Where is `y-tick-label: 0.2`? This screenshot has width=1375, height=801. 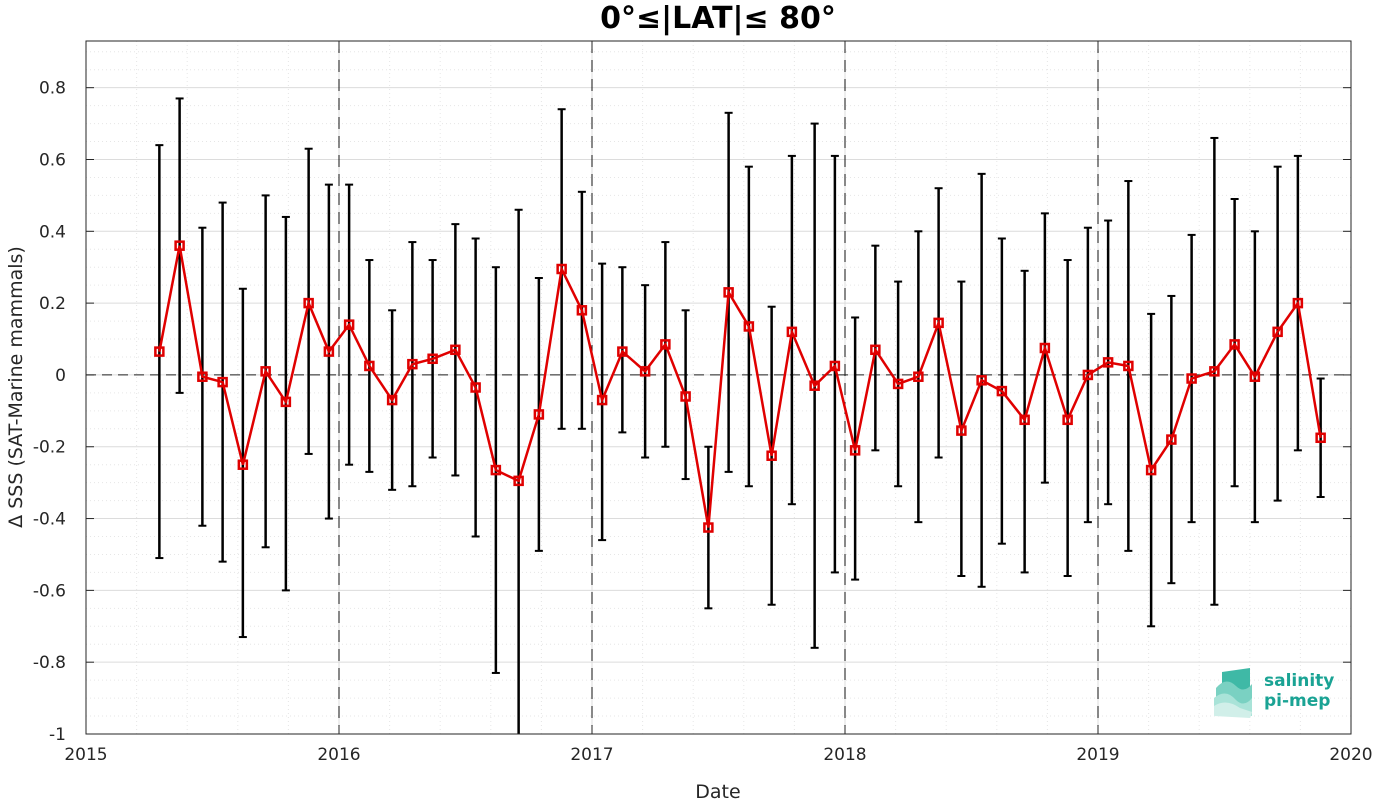 y-tick-label: 0.2 is located at coordinates (52, 304).